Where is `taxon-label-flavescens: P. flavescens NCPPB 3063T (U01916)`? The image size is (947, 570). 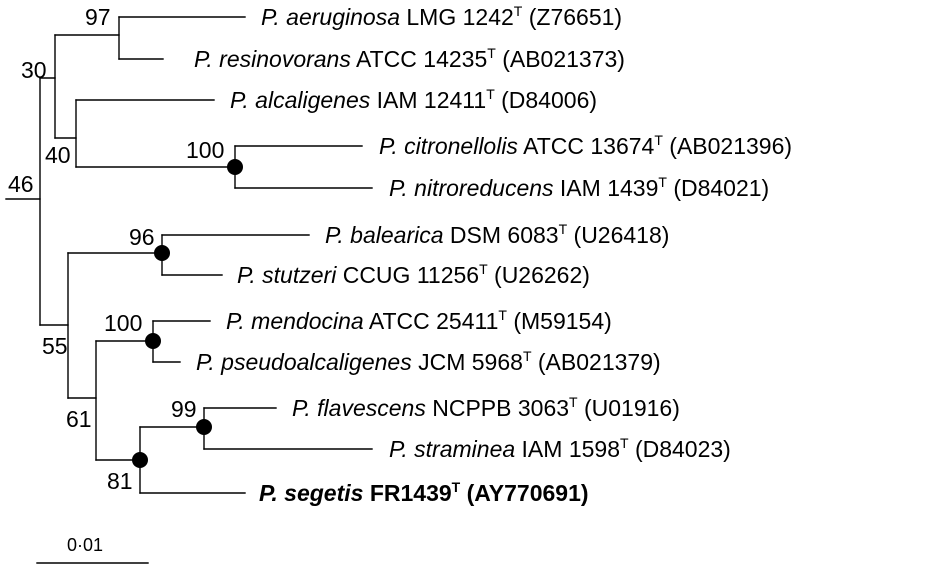
taxon-label-flavescens: P. flavescens NCPPB 3063T (U01916) is located at coordinates (486, 407).